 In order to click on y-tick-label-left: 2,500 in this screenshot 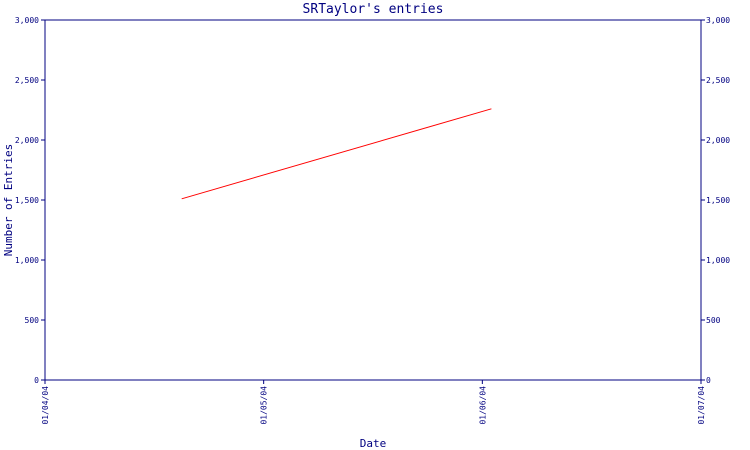, I will do `click(27, 80)`.